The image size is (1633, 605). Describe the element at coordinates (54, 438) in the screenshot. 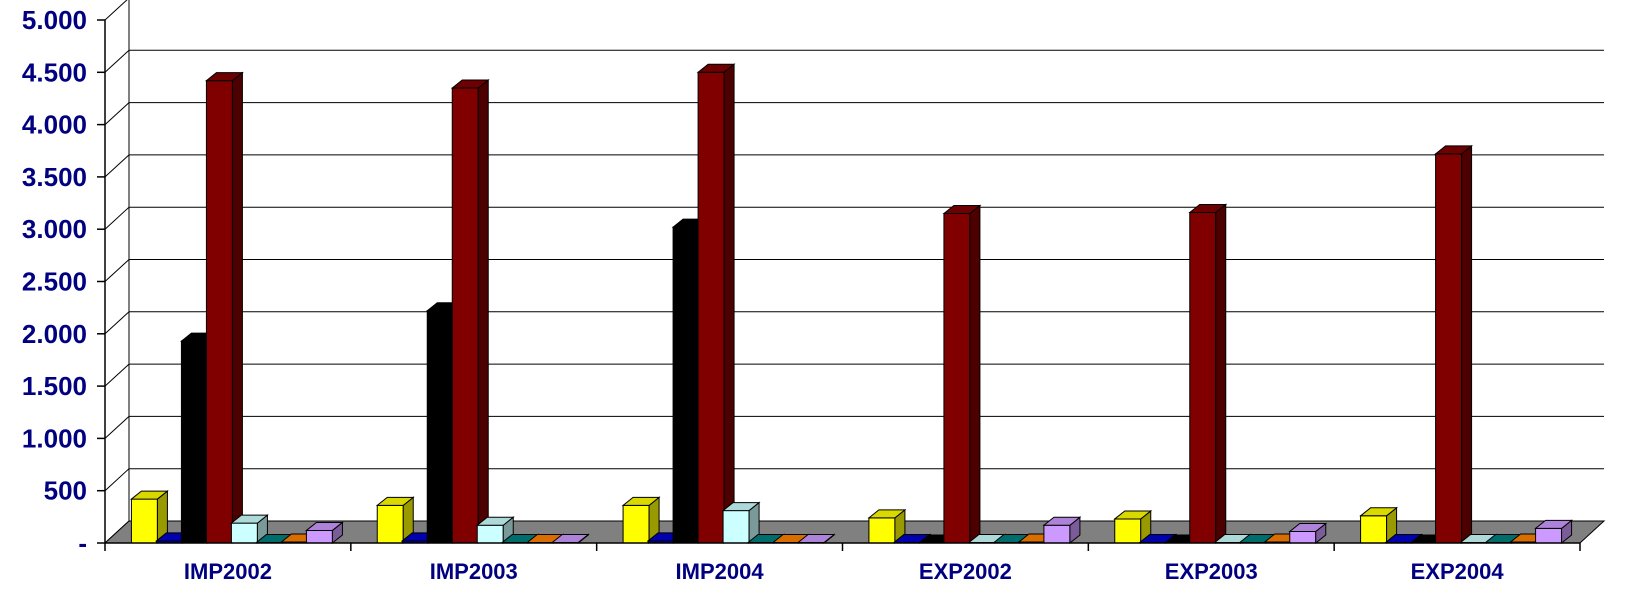

I see `y-tick-label: 1.000` at that location.